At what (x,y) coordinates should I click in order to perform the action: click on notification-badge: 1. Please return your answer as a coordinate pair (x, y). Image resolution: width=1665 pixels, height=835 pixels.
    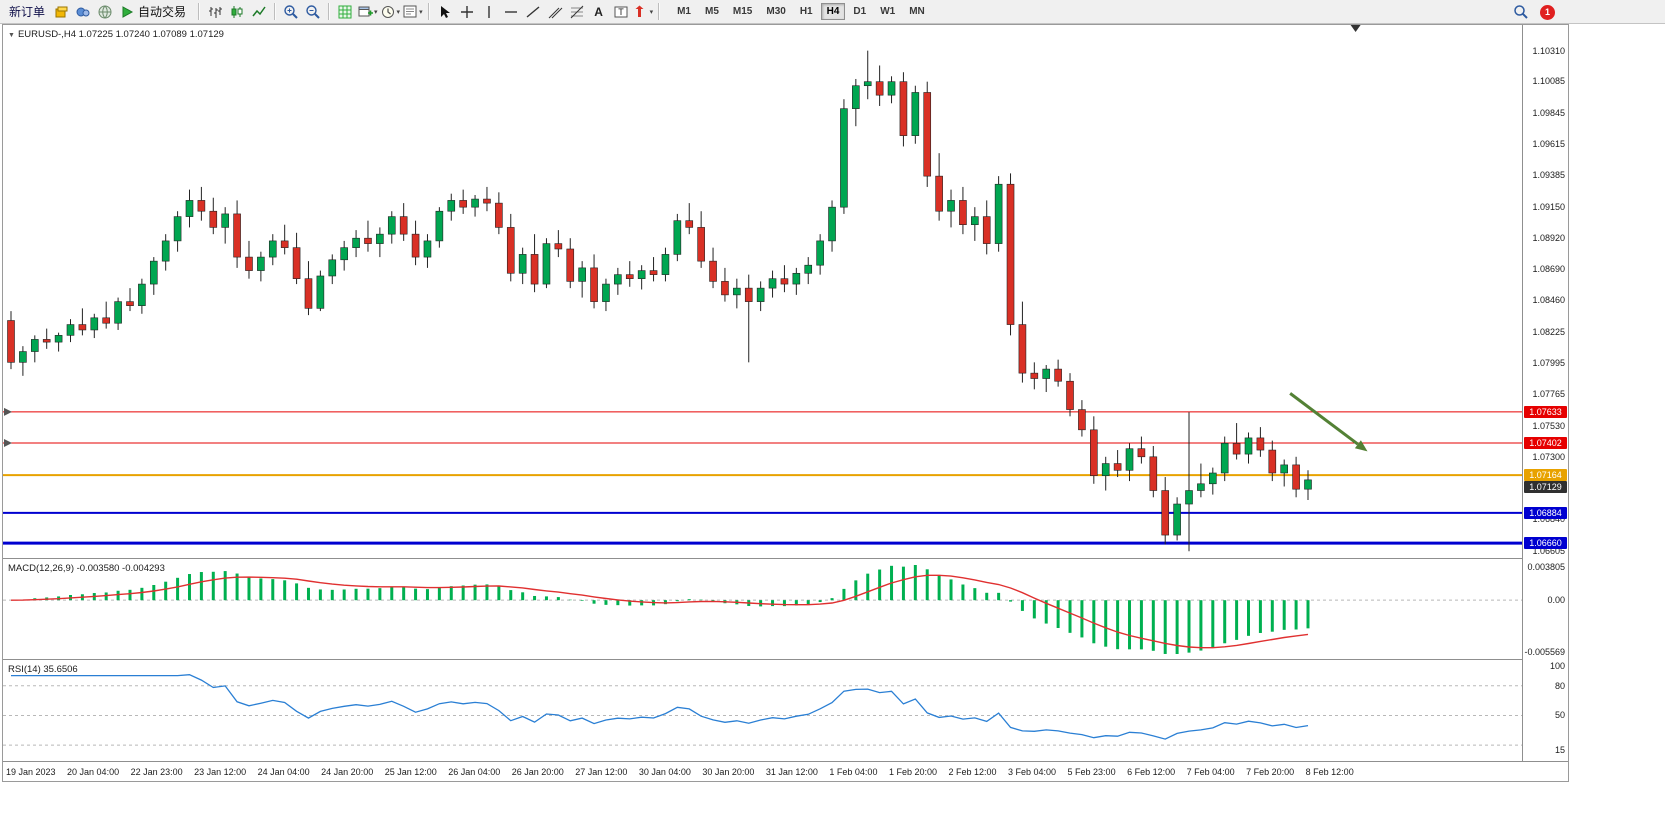
    Looking at the image, I should click on (1547, 12).